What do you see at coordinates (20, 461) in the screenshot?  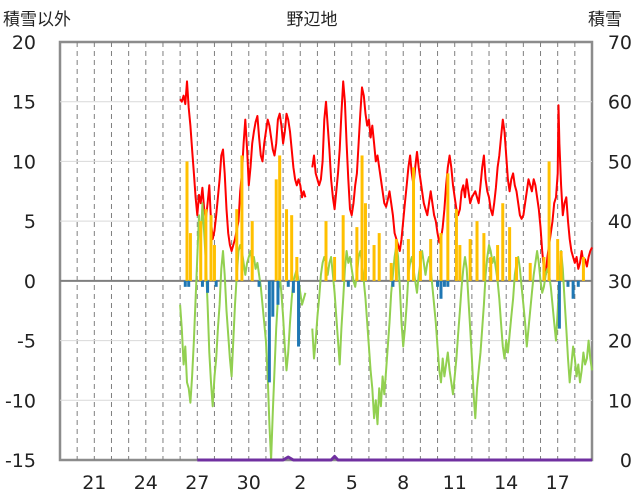 I see `left-tick-label: -15` at bounding box center [20, 461].